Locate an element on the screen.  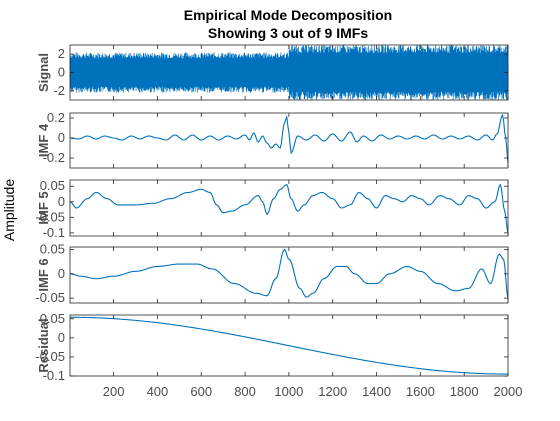
imf-4-ytick-label: -0.2 is located at coordinates (54, 157).